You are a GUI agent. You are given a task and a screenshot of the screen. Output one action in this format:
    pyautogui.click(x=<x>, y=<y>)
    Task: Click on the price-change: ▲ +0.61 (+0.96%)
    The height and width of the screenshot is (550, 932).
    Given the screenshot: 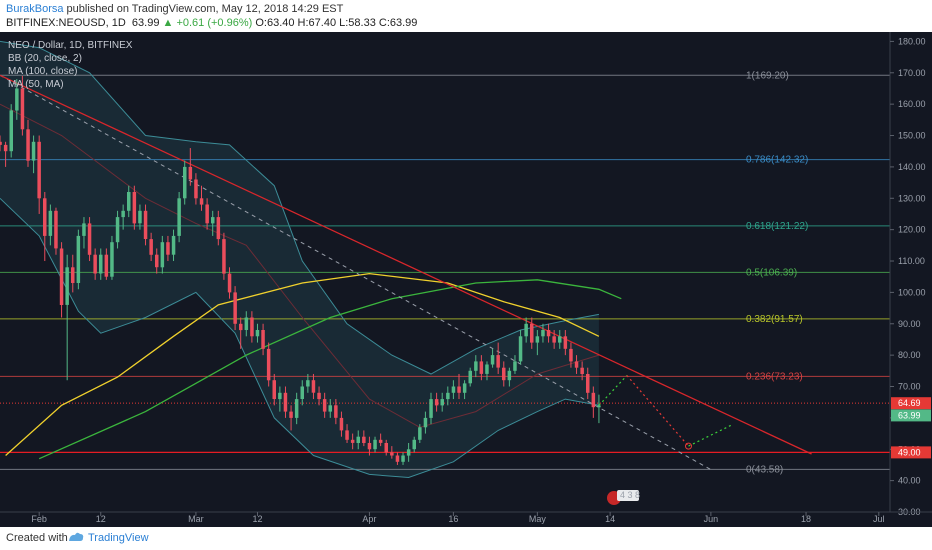 What is the action you would take?
    pyautogui.click(x=207, y=23)
    